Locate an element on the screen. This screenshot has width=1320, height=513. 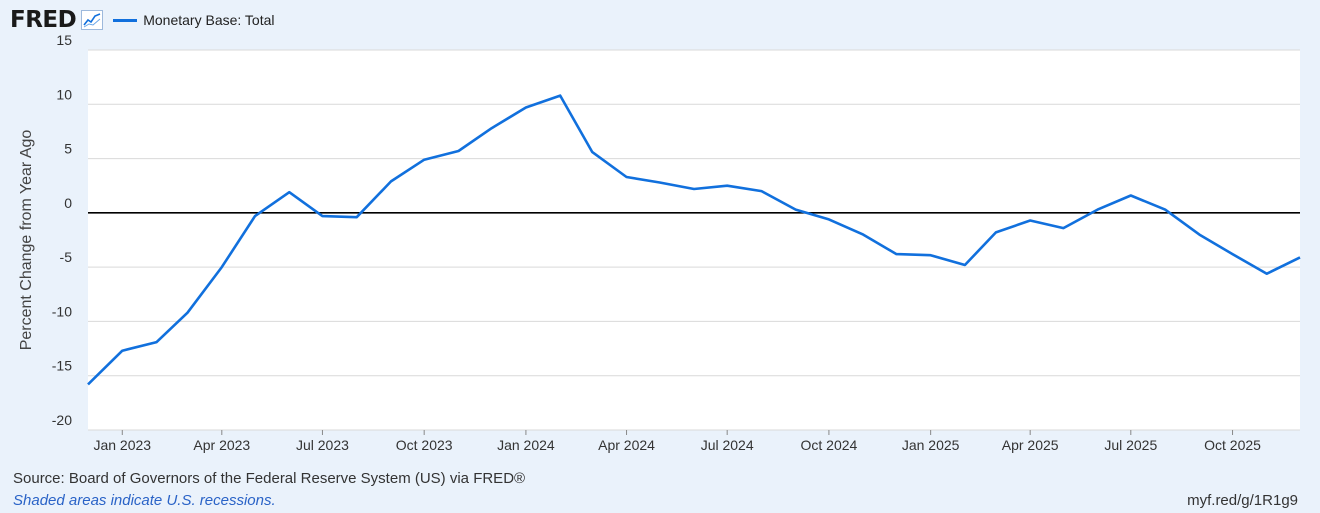
x-tick-label: Oct 2023 is located at coordinates (424, 445).